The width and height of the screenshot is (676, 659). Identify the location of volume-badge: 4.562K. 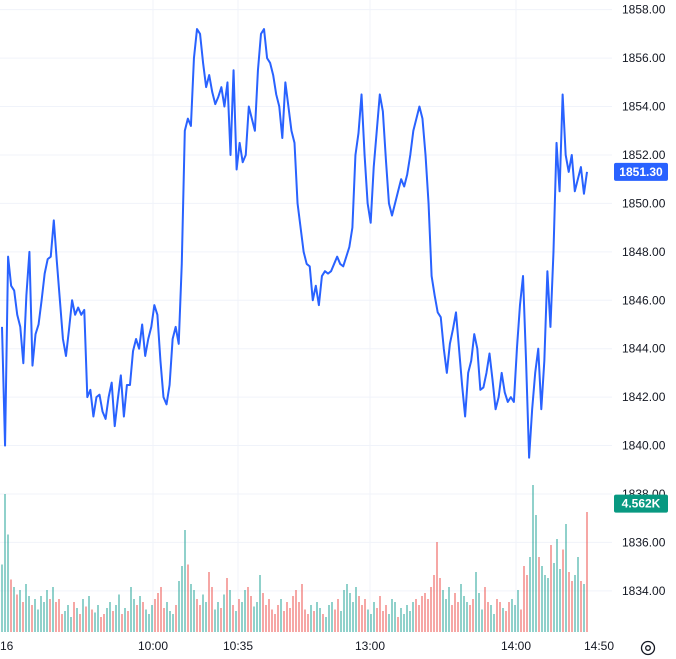
(641, 503).